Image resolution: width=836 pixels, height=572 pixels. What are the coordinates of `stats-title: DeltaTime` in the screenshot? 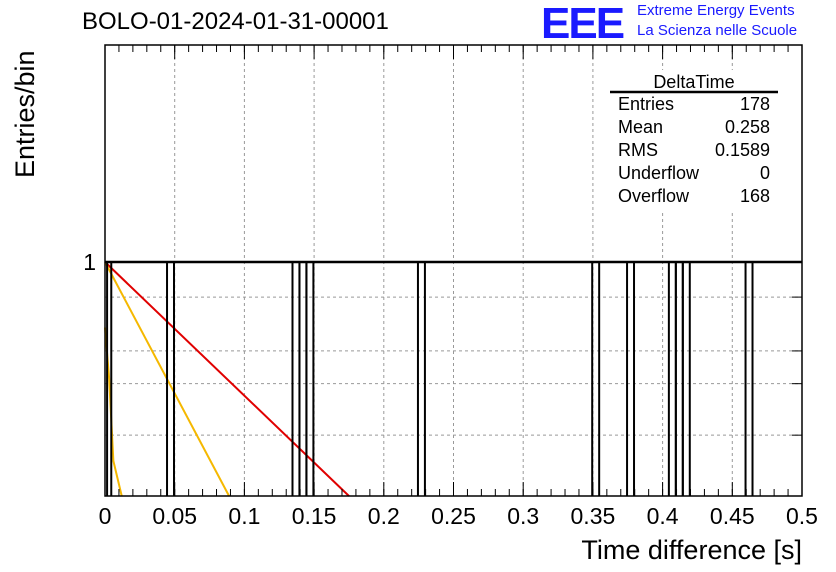 It's located at (693, 82).